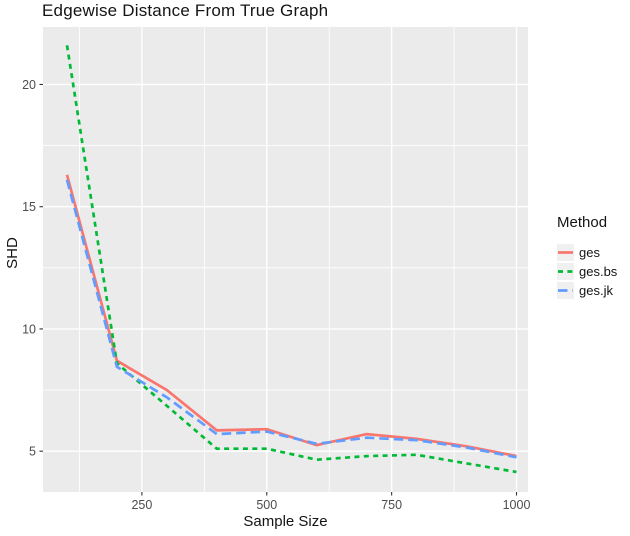 This screenshot has height=536, width=630. Describe the element at coordinates (285, 521) in the screenshot. I see `x-axis-title: Sample Size` at that location.